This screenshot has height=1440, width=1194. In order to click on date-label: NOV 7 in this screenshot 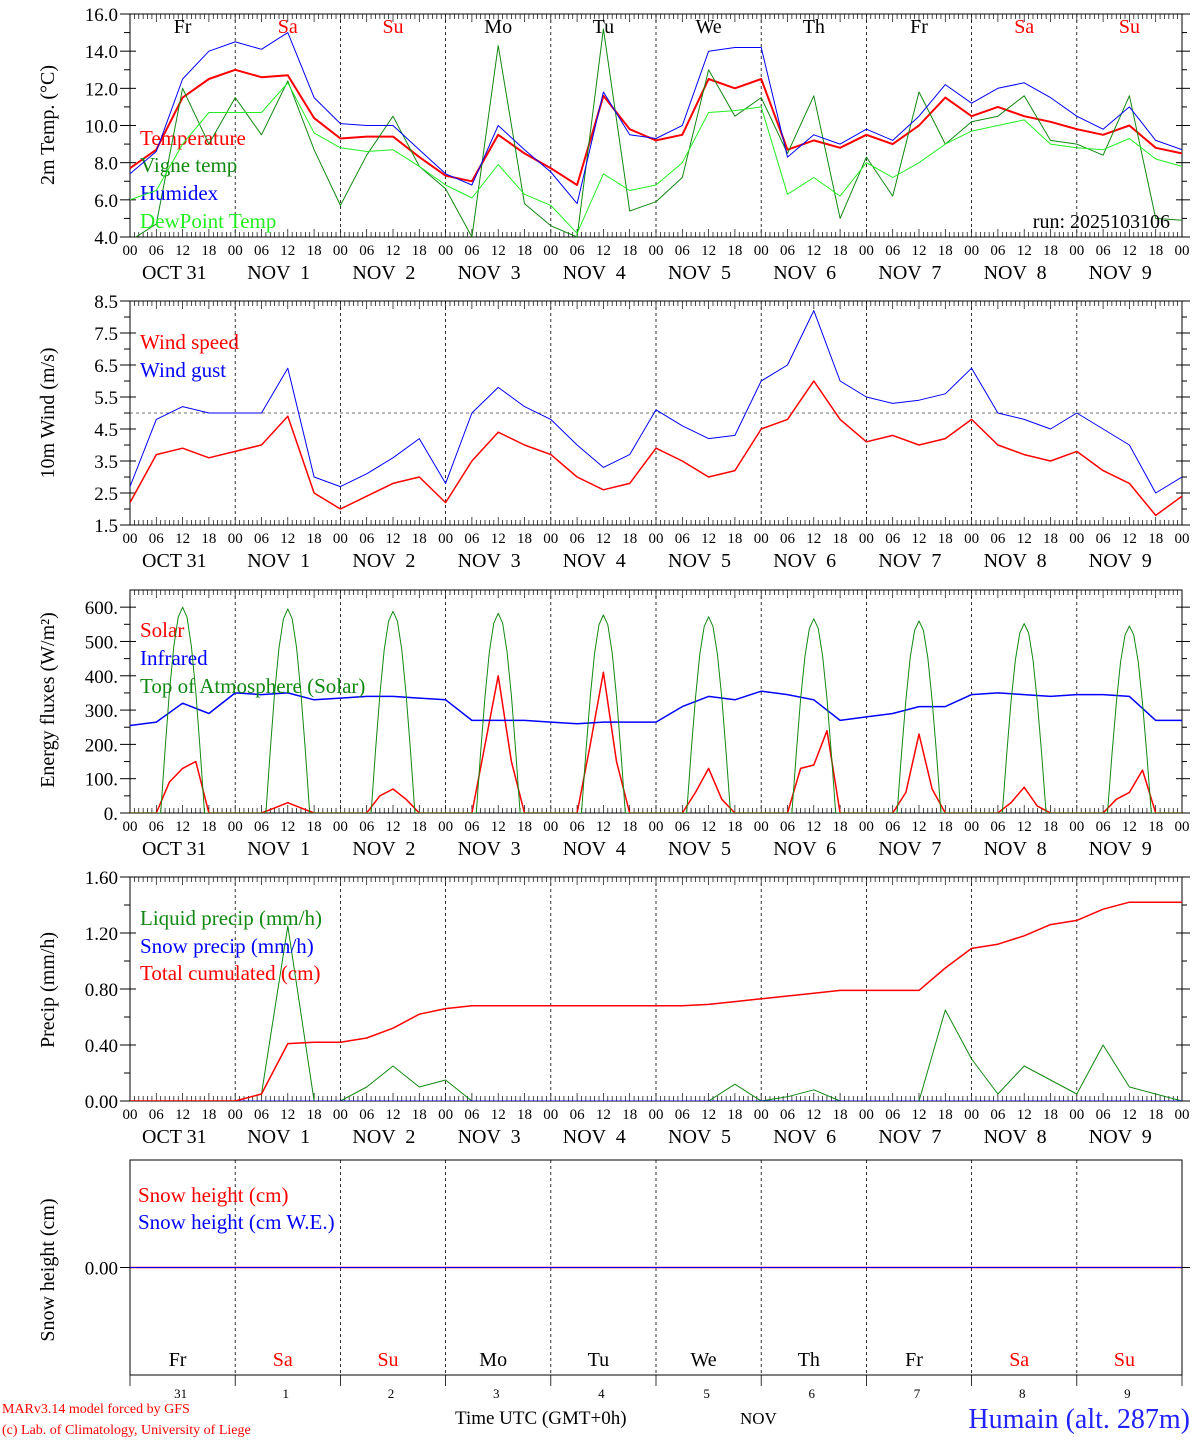, I will do `click(909, 1137)`.